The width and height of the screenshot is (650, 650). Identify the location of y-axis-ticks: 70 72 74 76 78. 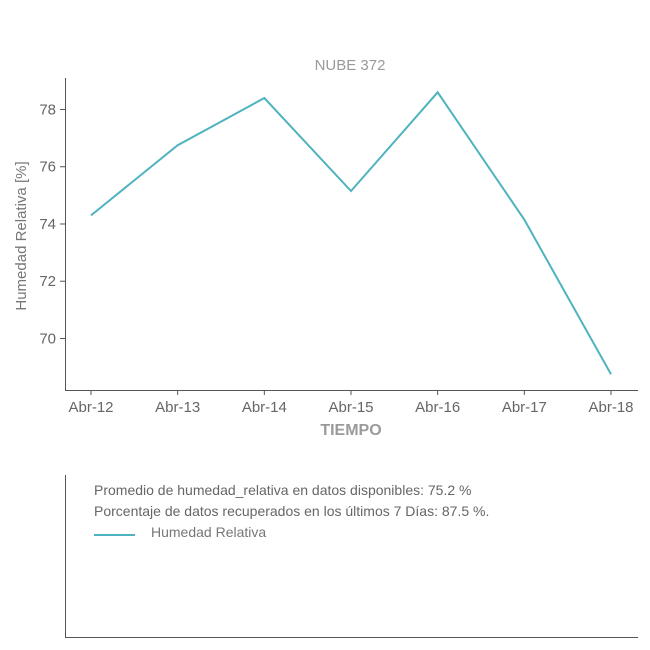
(52, 224).